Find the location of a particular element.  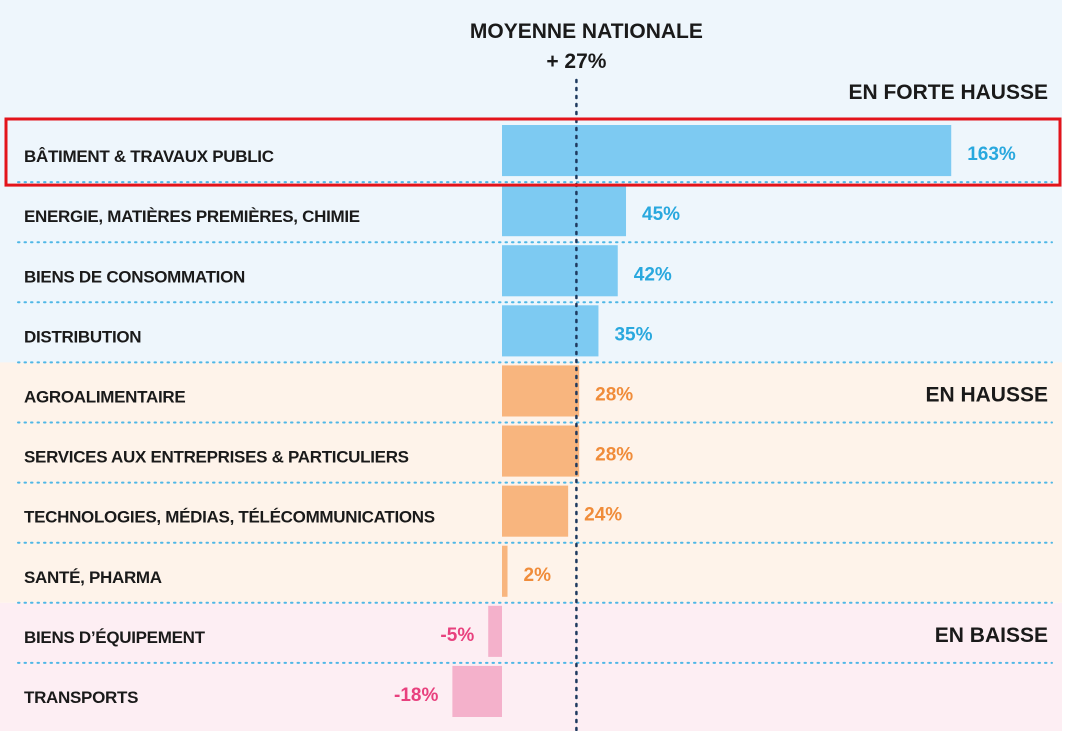

category-label: BÂTIMENT & TRAVAUX PUBLIC is located at coordinates (149, 156).